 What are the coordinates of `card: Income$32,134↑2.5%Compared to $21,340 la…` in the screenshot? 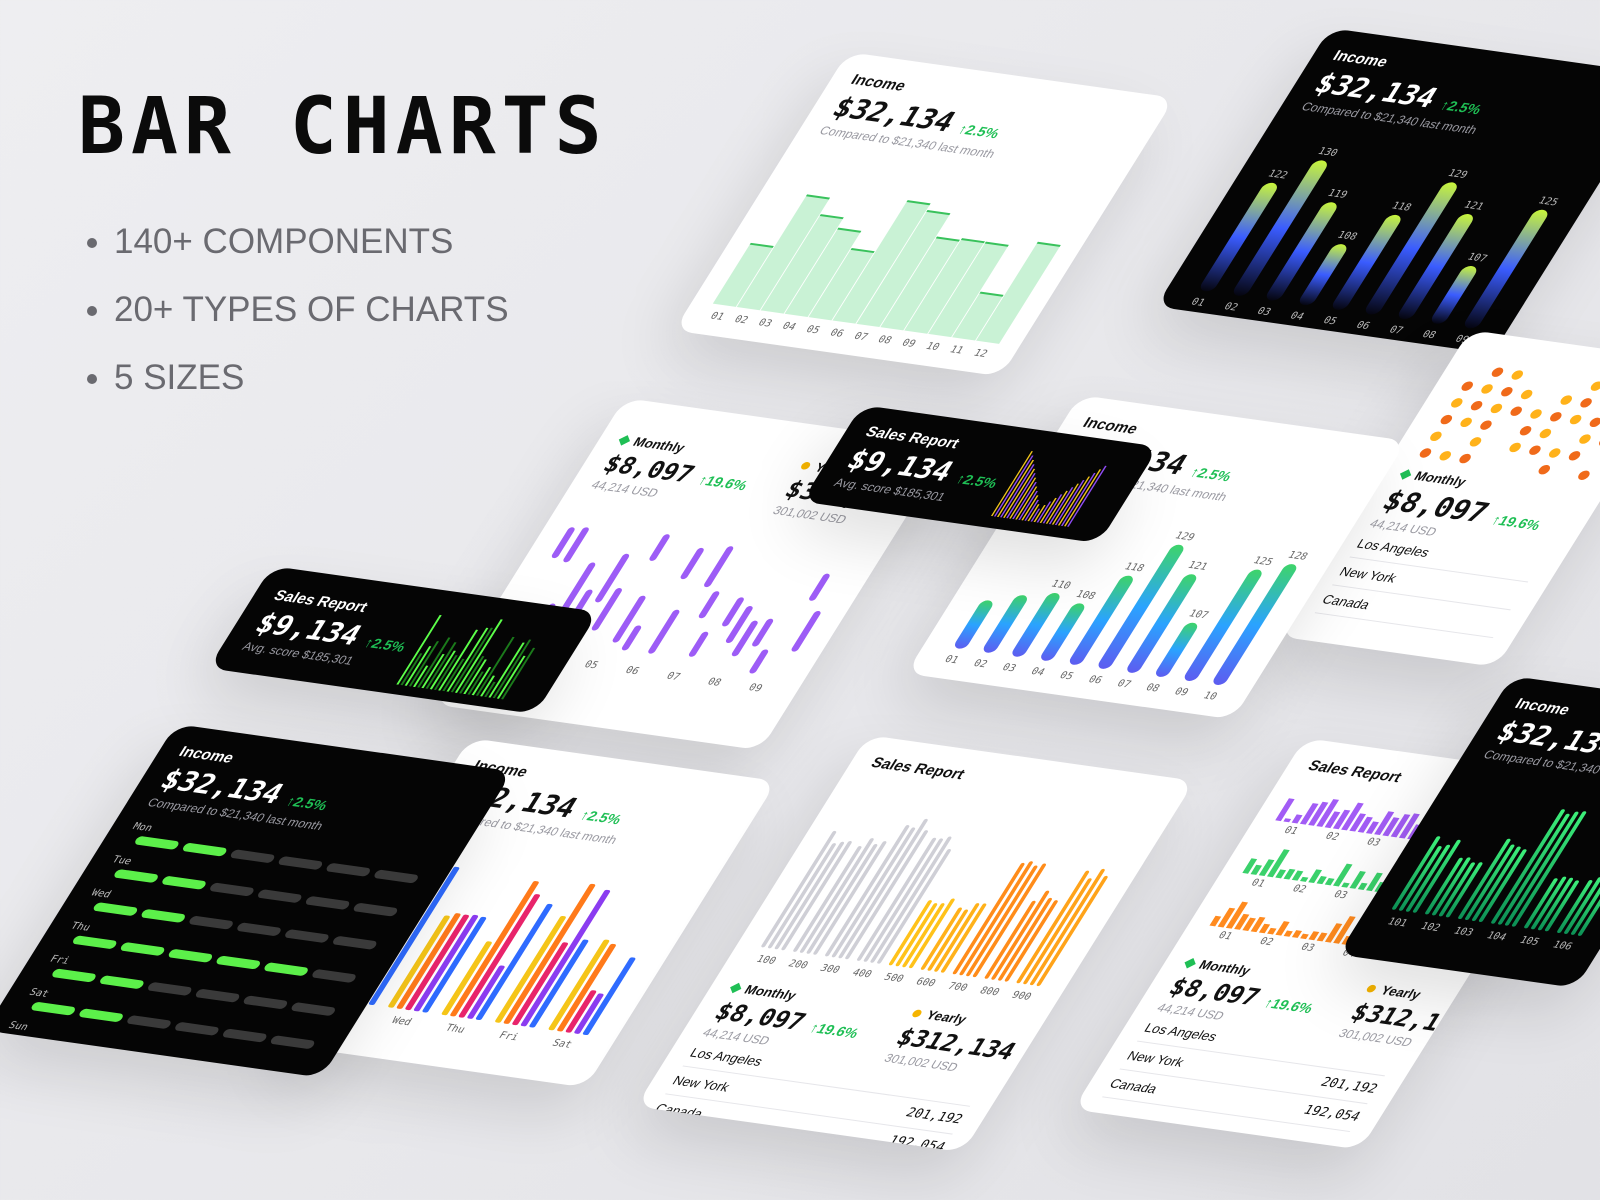 It's located at (256, 901).